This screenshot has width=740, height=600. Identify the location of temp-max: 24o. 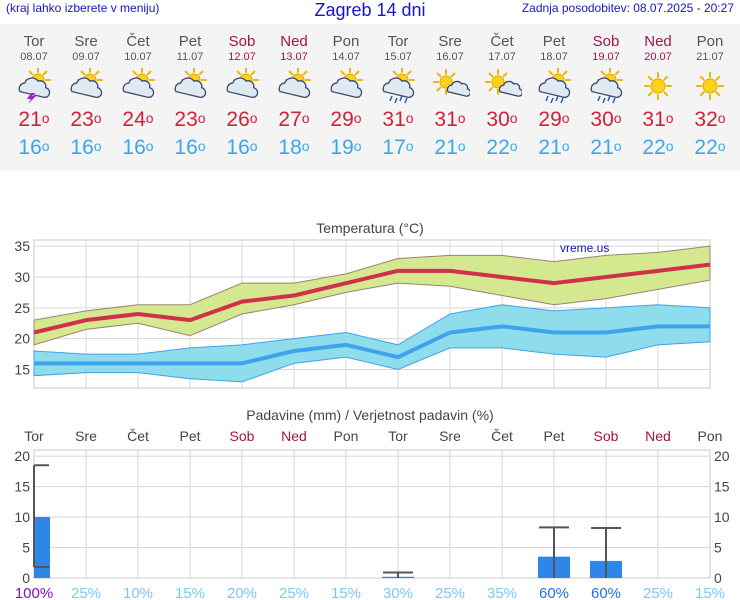
(138, 119).